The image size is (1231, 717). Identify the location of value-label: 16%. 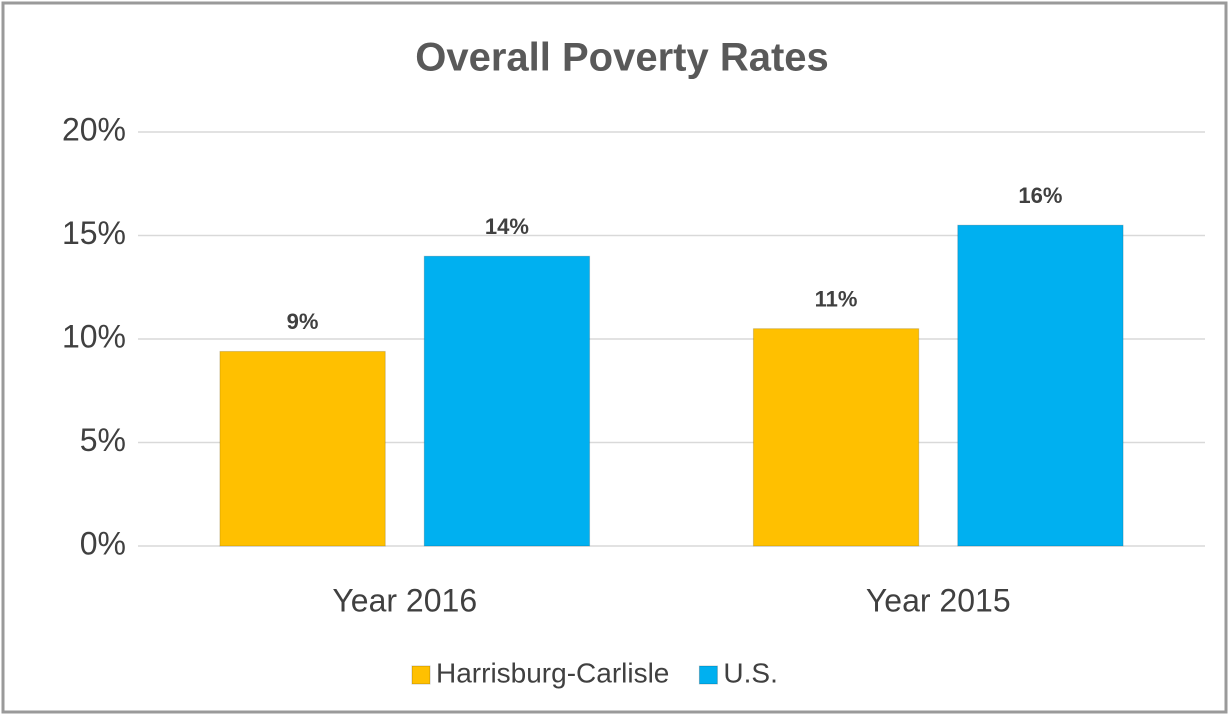
(1040, 195).